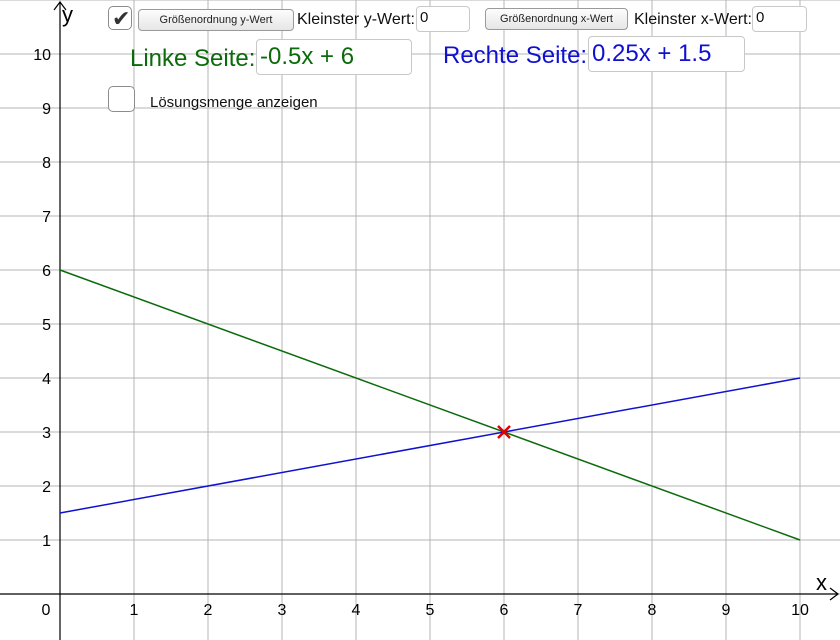  I want to click on y-axis-arrow, so click(60, 5).